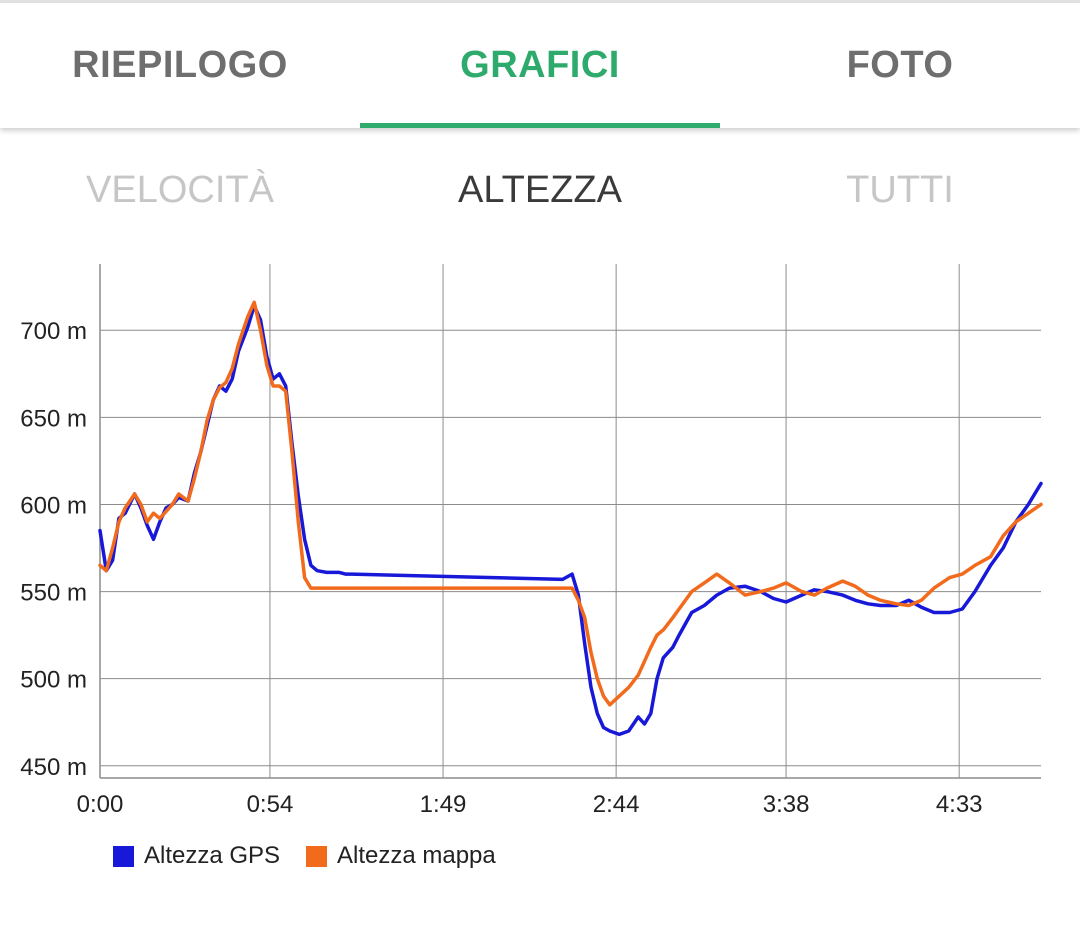 The height and width of the screenshot is (929, 1080). I want to click on x-tick-label: 0:54, so click(270, 804).